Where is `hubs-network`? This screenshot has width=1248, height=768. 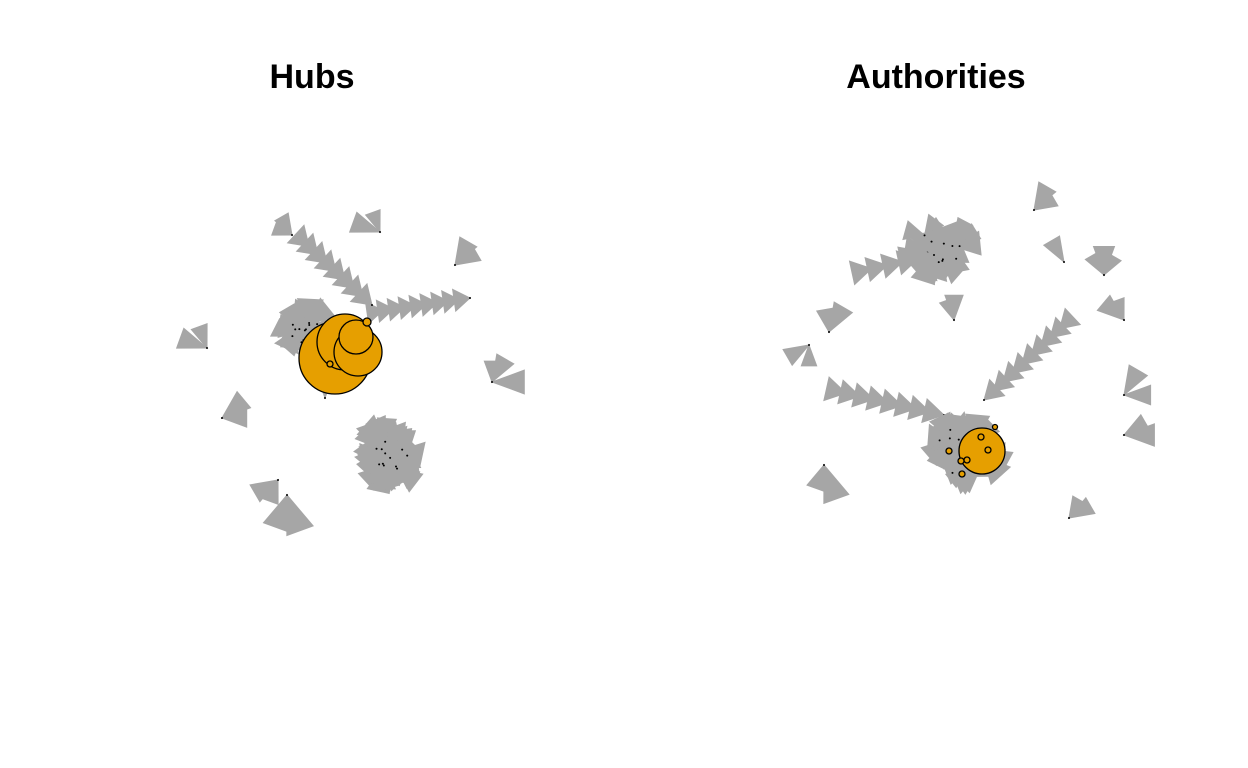
hubs-network is located at coordinates (350, 373).